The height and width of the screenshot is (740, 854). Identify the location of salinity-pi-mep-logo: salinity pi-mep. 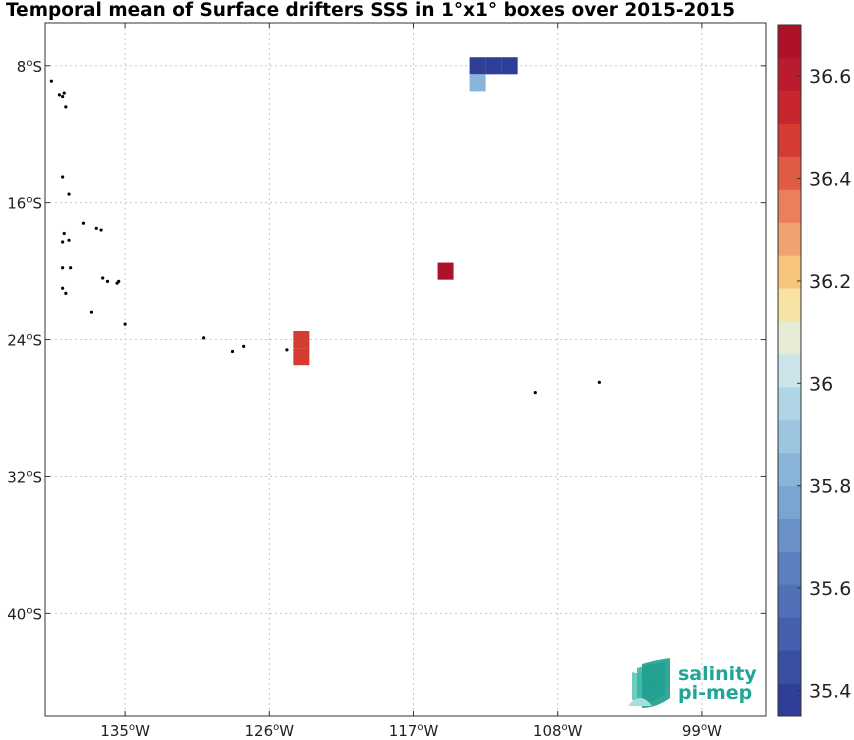
(692, 683).